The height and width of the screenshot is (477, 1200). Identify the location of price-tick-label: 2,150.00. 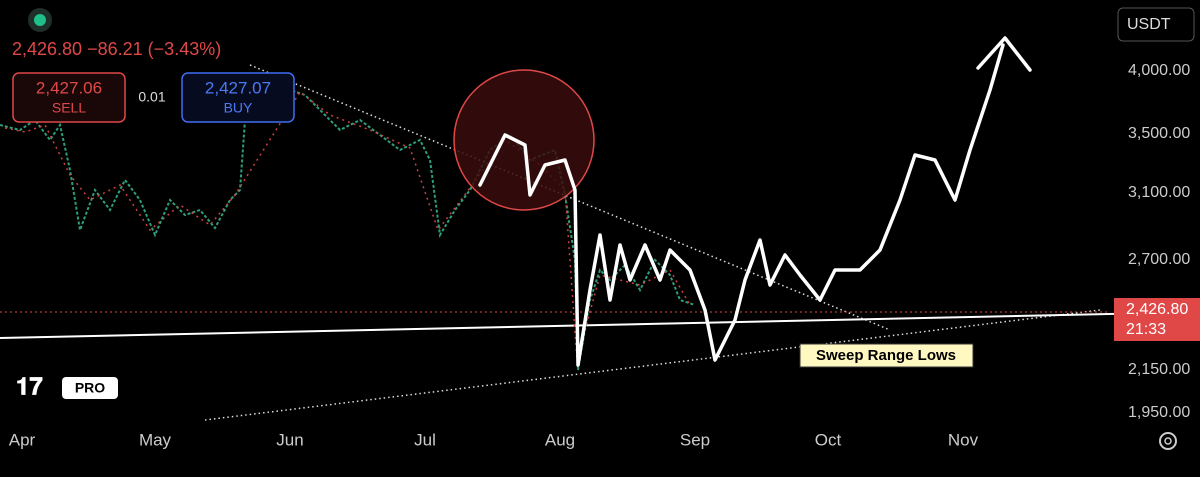
(1159, 369).